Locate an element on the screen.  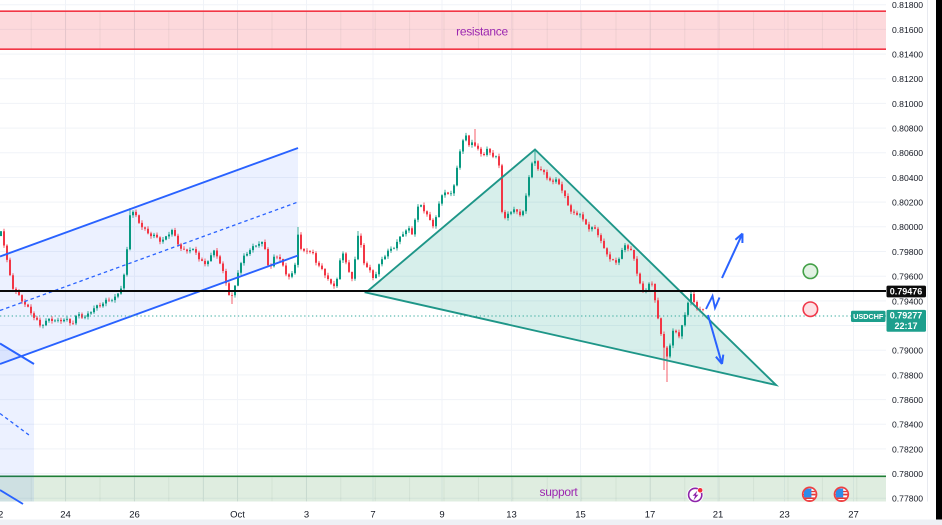
svg-text: 13 is located at coordinates (511, 515).